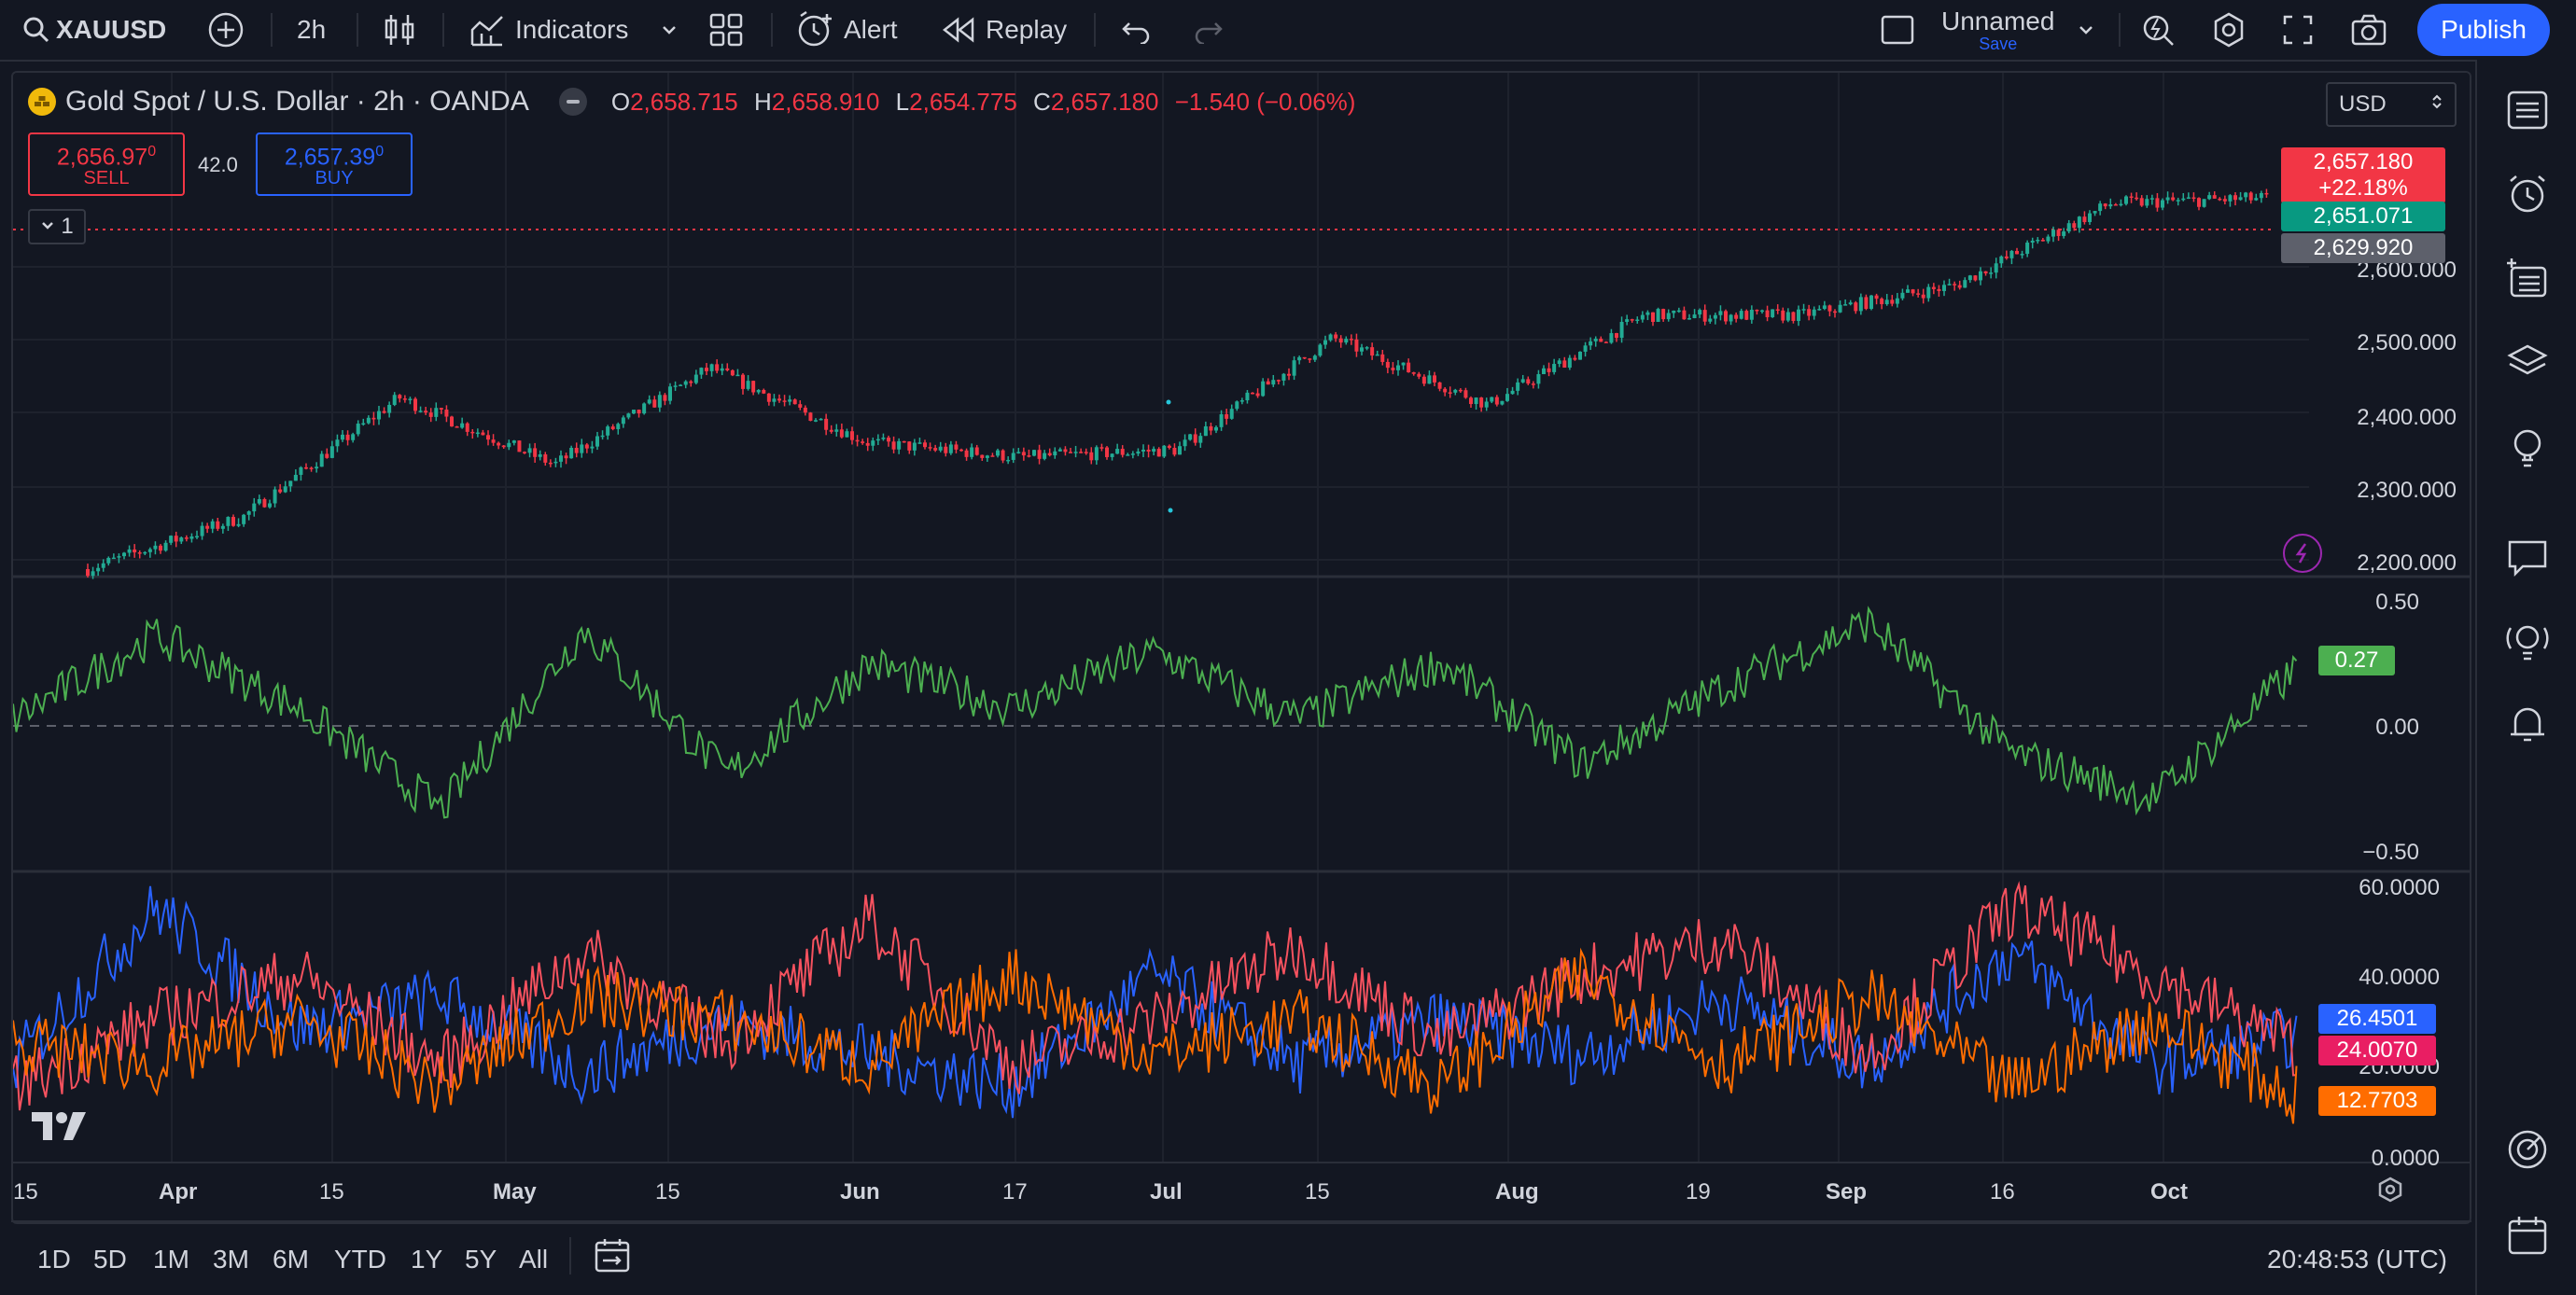  What do you see at coordinates (2390, 852) in the screenshot?
I see `osc-axis-label: −0.50` at bounding box center [2390, 852].